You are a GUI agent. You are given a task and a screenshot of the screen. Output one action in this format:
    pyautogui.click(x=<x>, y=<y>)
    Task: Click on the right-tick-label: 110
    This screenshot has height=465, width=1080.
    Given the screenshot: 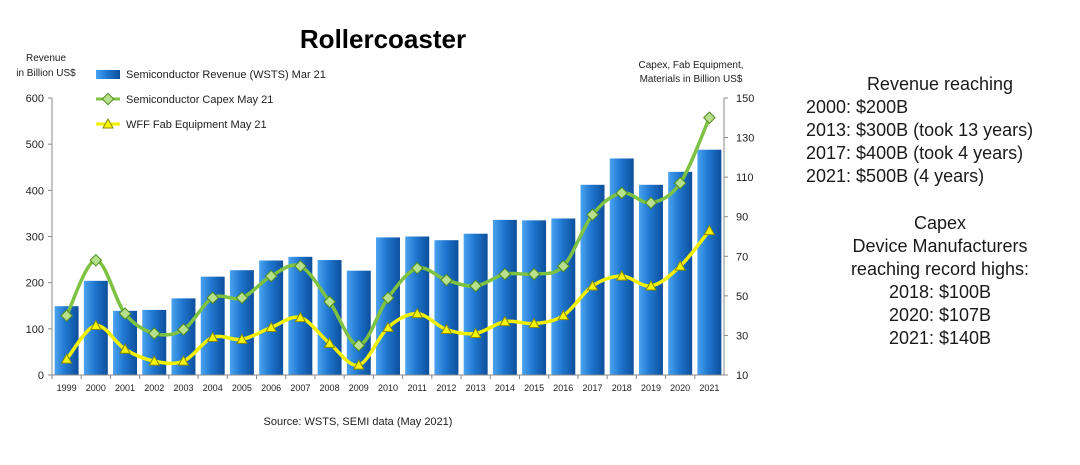 What is the action you would take?
    pyautogui.click(x=745, y=178)
    